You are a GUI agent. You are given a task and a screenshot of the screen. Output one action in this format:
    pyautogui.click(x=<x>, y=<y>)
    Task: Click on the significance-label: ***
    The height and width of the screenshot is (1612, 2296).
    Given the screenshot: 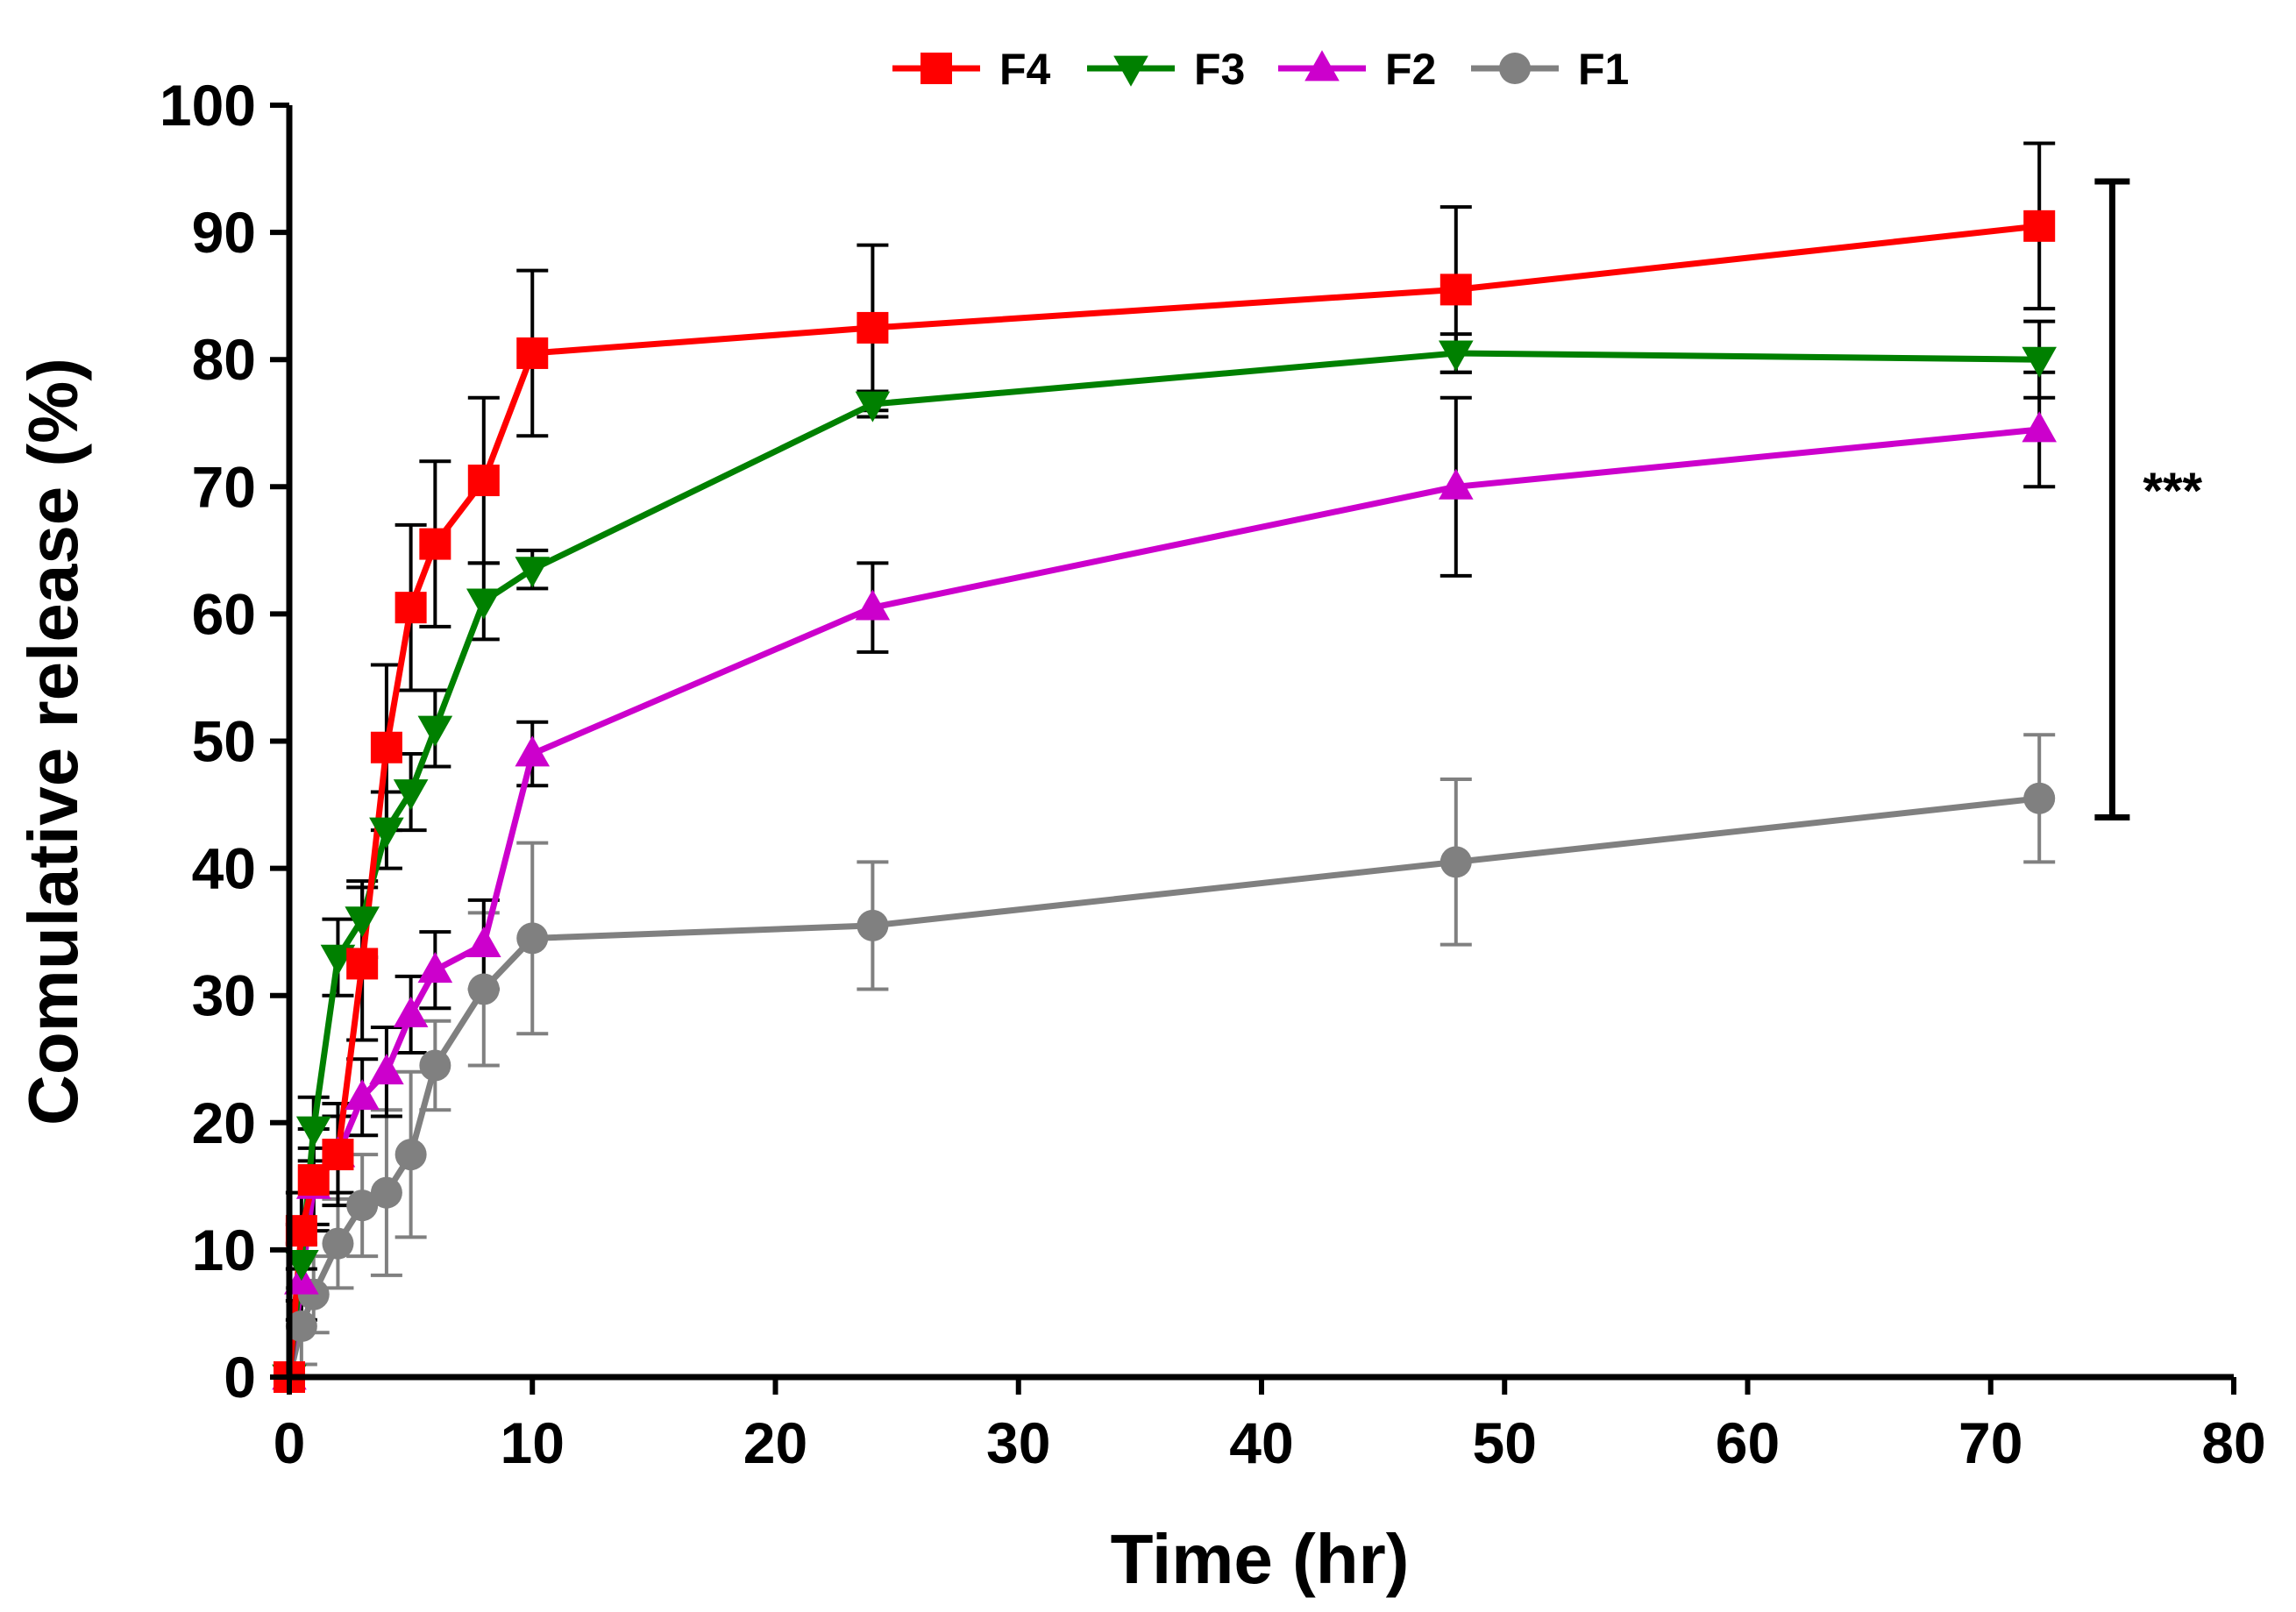 What is the action you would take?
    pyautogui.click(x=2172, y=491)
    